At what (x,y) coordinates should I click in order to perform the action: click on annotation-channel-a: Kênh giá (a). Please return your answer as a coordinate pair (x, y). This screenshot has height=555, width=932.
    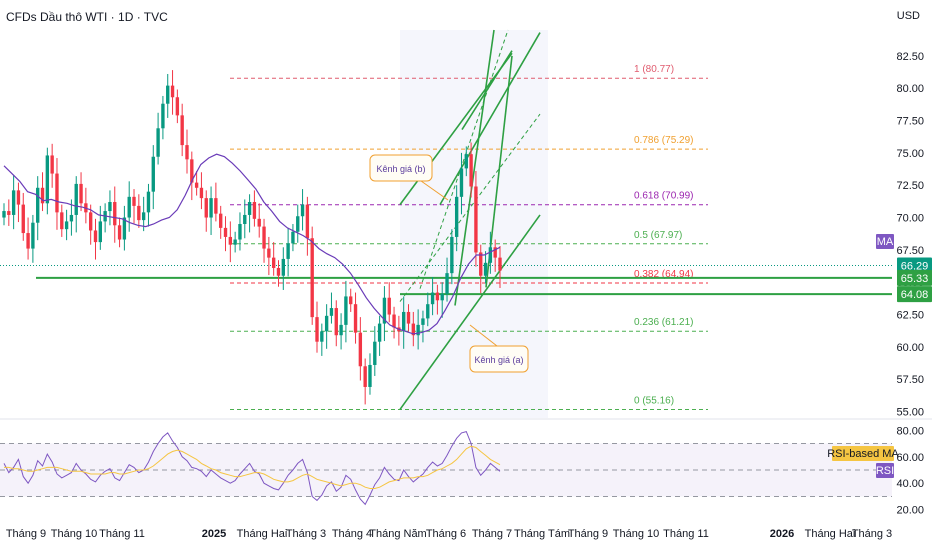
    Looking at the image, I should click on (499, 348).